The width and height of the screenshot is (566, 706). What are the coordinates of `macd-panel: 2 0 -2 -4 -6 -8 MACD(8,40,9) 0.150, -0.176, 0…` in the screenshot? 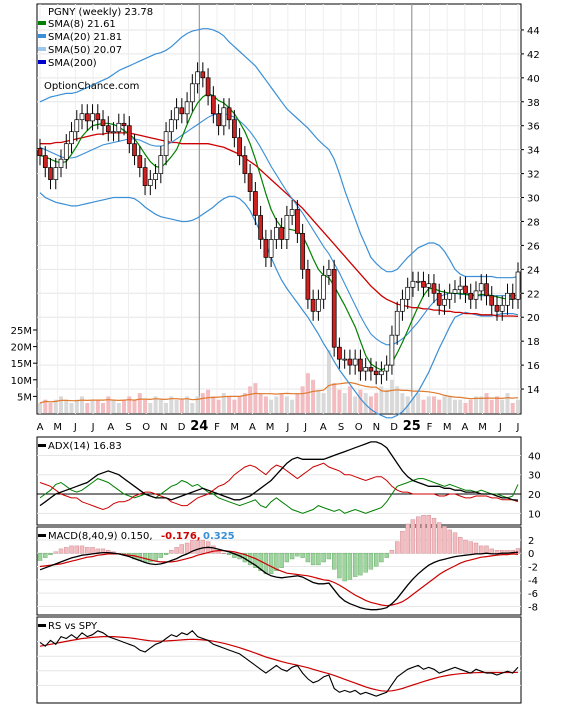 It's located at (287, 565).